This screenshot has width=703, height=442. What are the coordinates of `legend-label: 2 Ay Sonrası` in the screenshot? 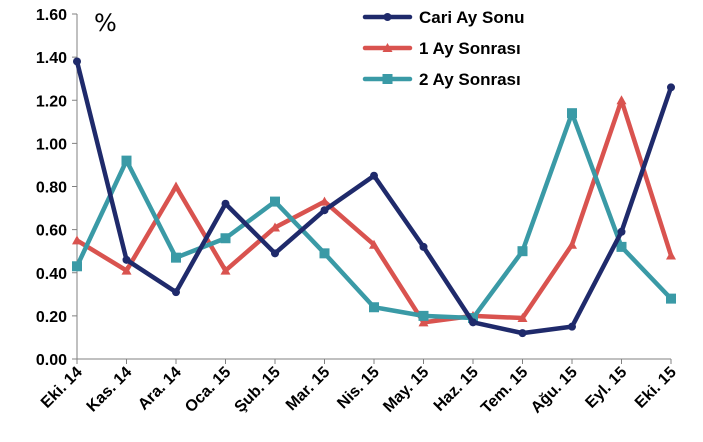 It's located at (470, 79).